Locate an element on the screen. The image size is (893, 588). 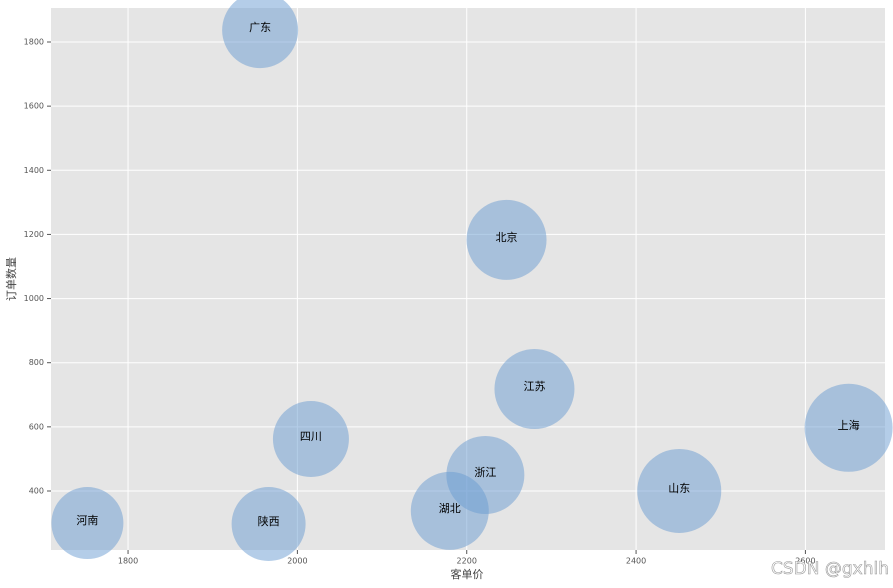
bubble-label: 山东 is located at coordinates (679, 488).